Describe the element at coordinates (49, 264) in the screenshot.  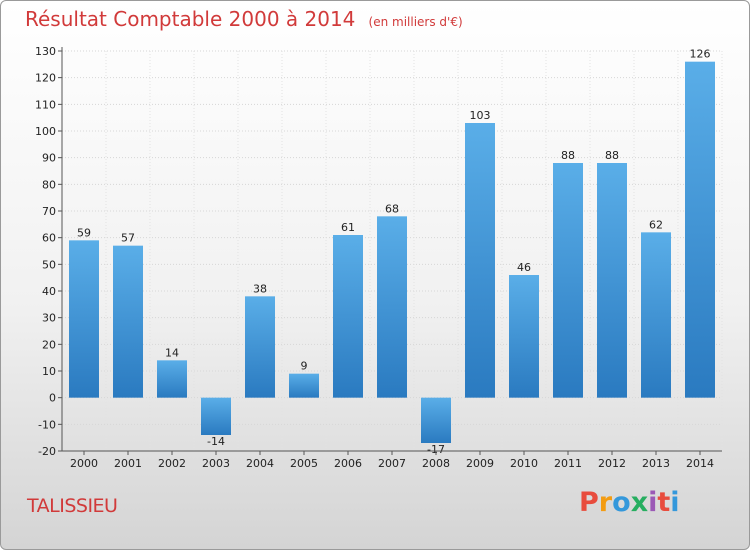
I see `y-tick-label: 50` at that location.